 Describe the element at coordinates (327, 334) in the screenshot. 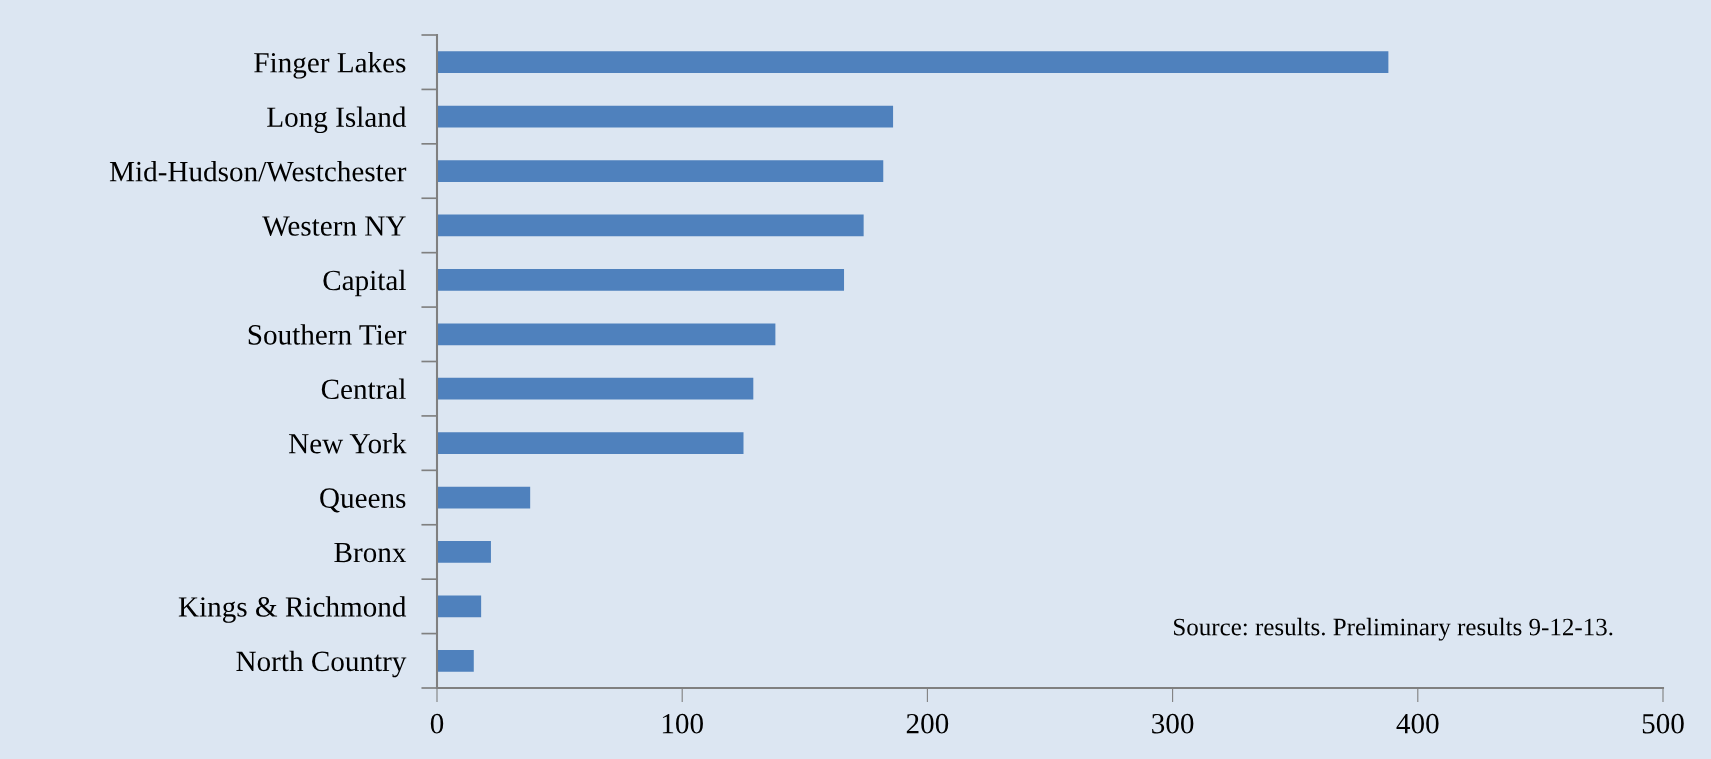

I see `y-tick-label: Southern Tier` at that location.